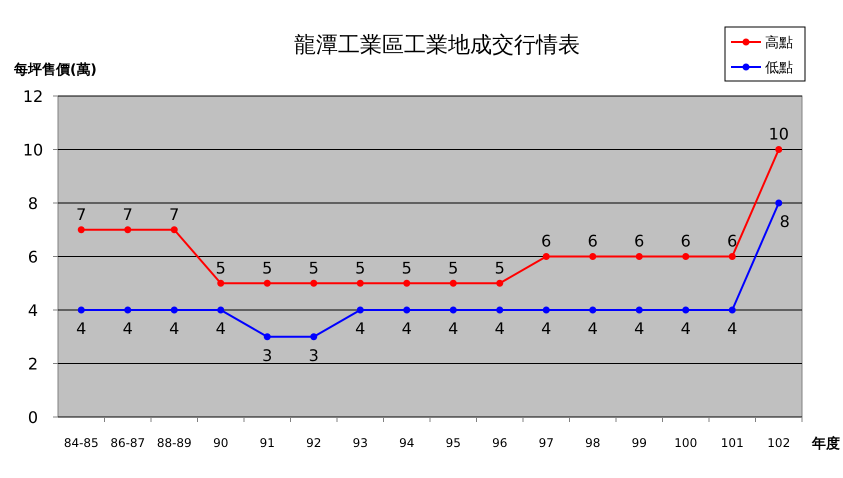  What do you see at coordinates (33, 203) in the screenshot?
I see `y-tick-label: 8` at bounding box center [33, 203].